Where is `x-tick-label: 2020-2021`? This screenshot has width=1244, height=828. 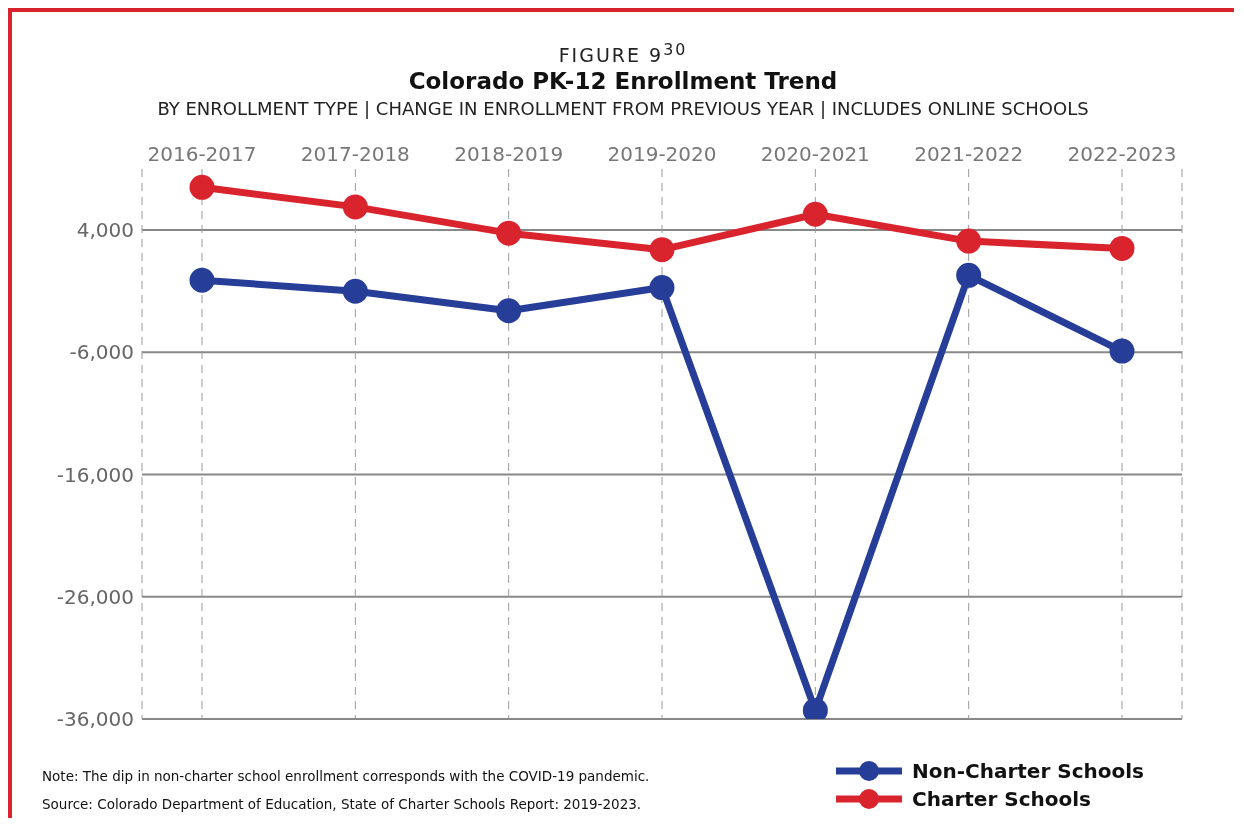 x-tick-label: 2020-2021 is located at coordinates (815, 154).